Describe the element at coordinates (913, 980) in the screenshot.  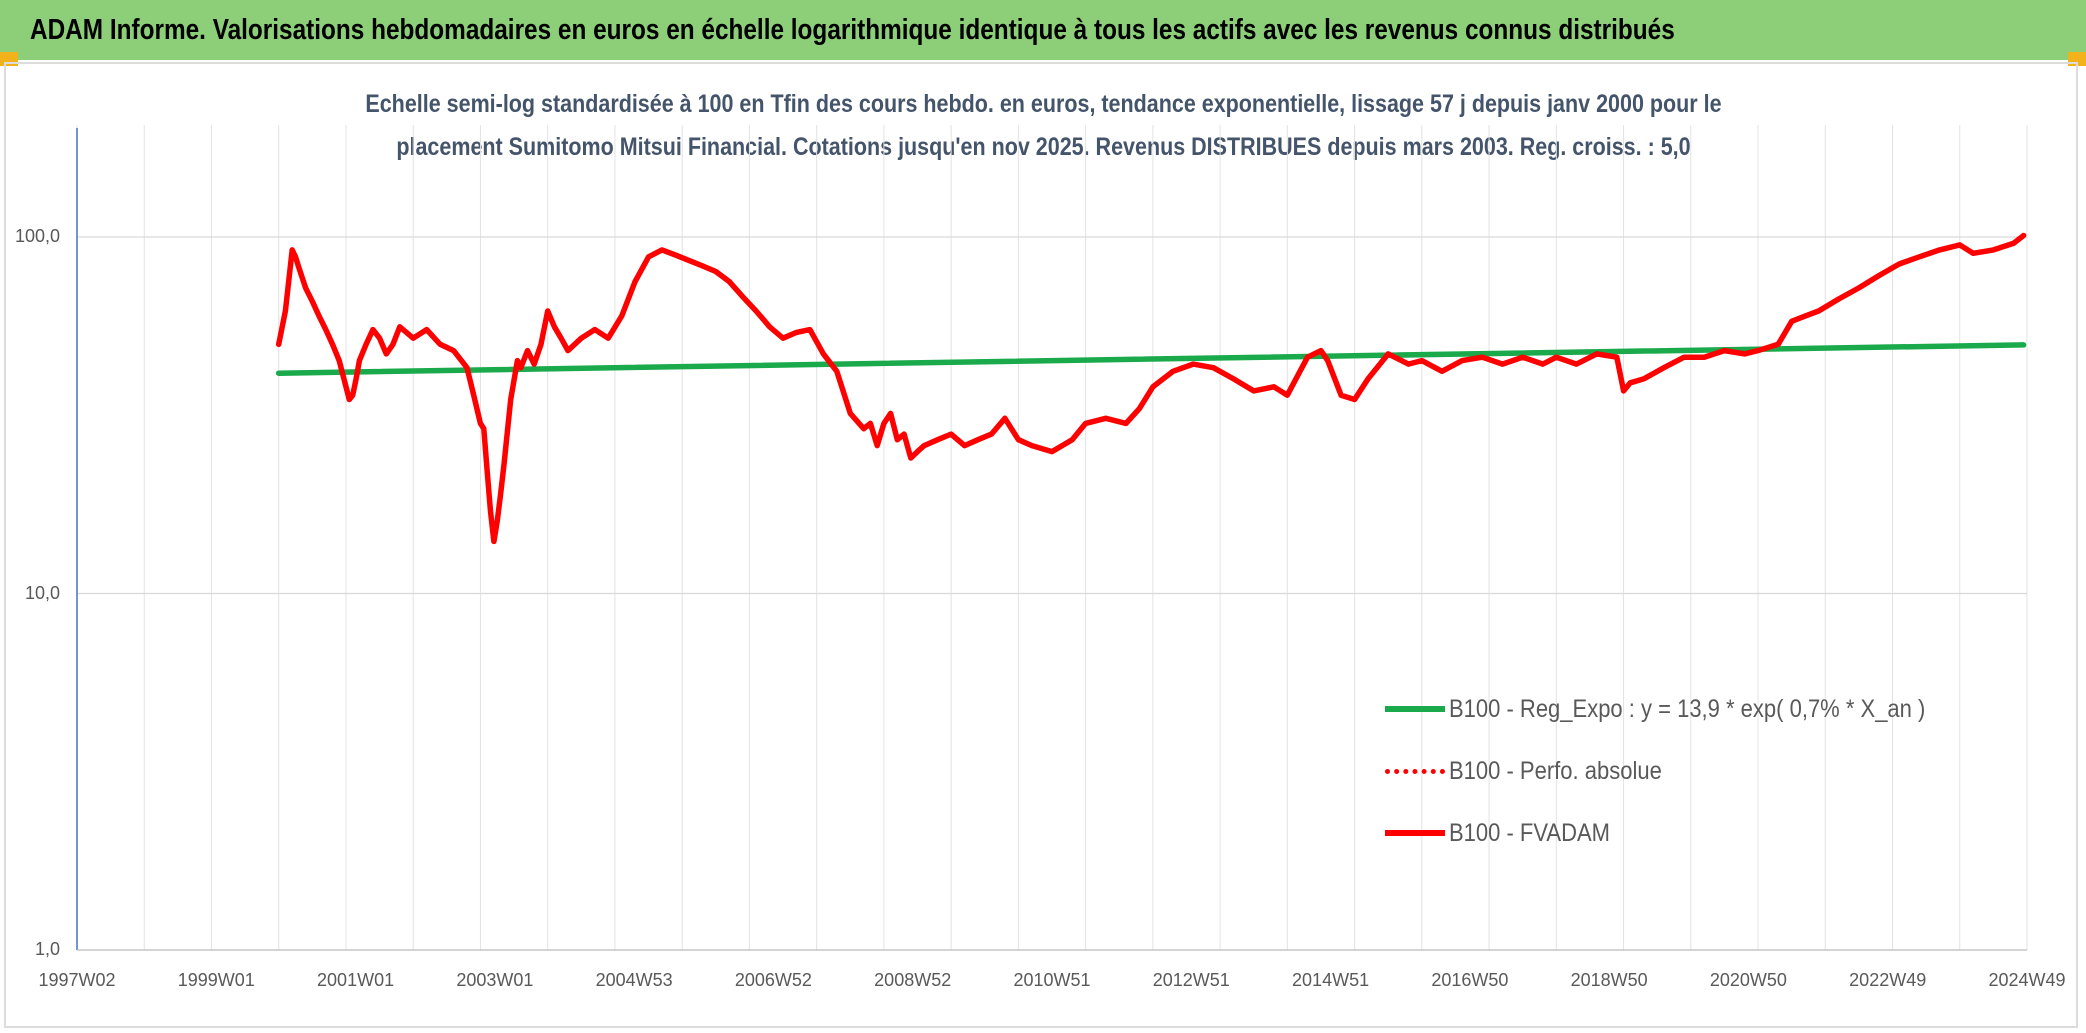
I see `x-tick-label: 2008W52` at that location.